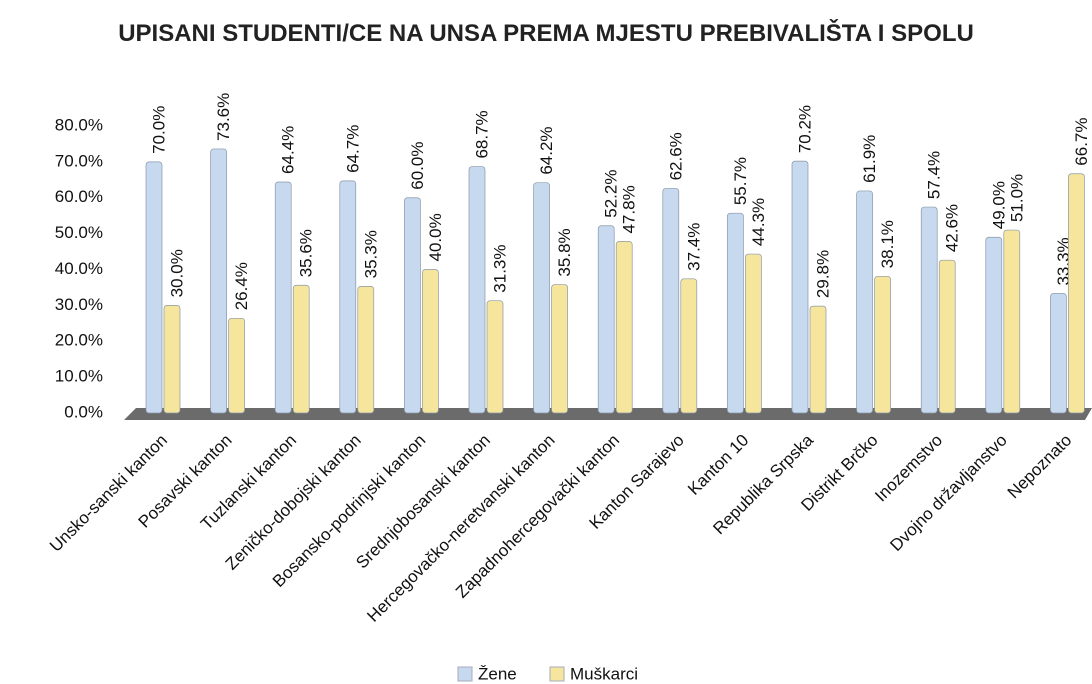 The image size is (1092, 684). Describe the element at coordinates (223, 117) in the screenshot. I see `value-label: 73.6%` at that location.